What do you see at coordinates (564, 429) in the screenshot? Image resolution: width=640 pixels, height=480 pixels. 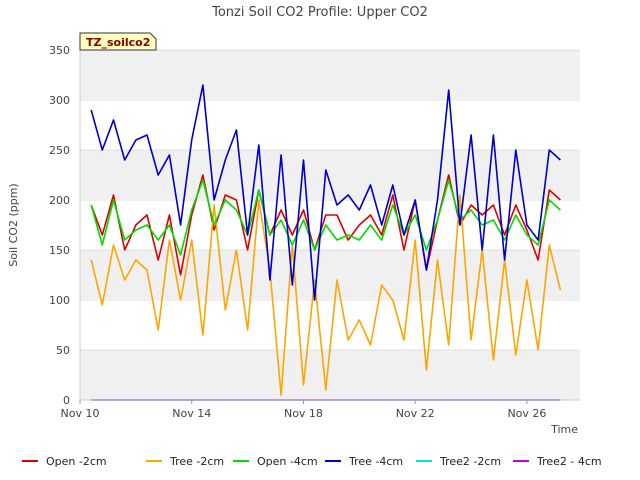 I see `x-axis-label: Time` at bounding box center [564, 429].